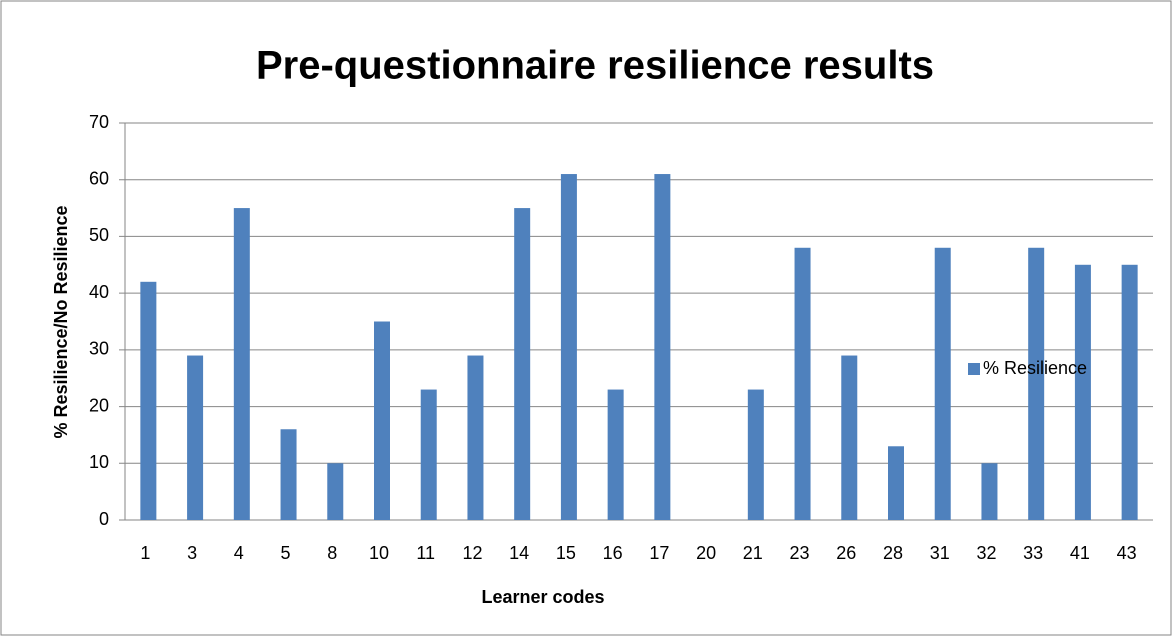 This screenshot has height=637, width=1173. What do you see at coordinates (1127, 553) in the screenshot?
I see `x-tick-label: 43` at bounding box center [1127, 553].